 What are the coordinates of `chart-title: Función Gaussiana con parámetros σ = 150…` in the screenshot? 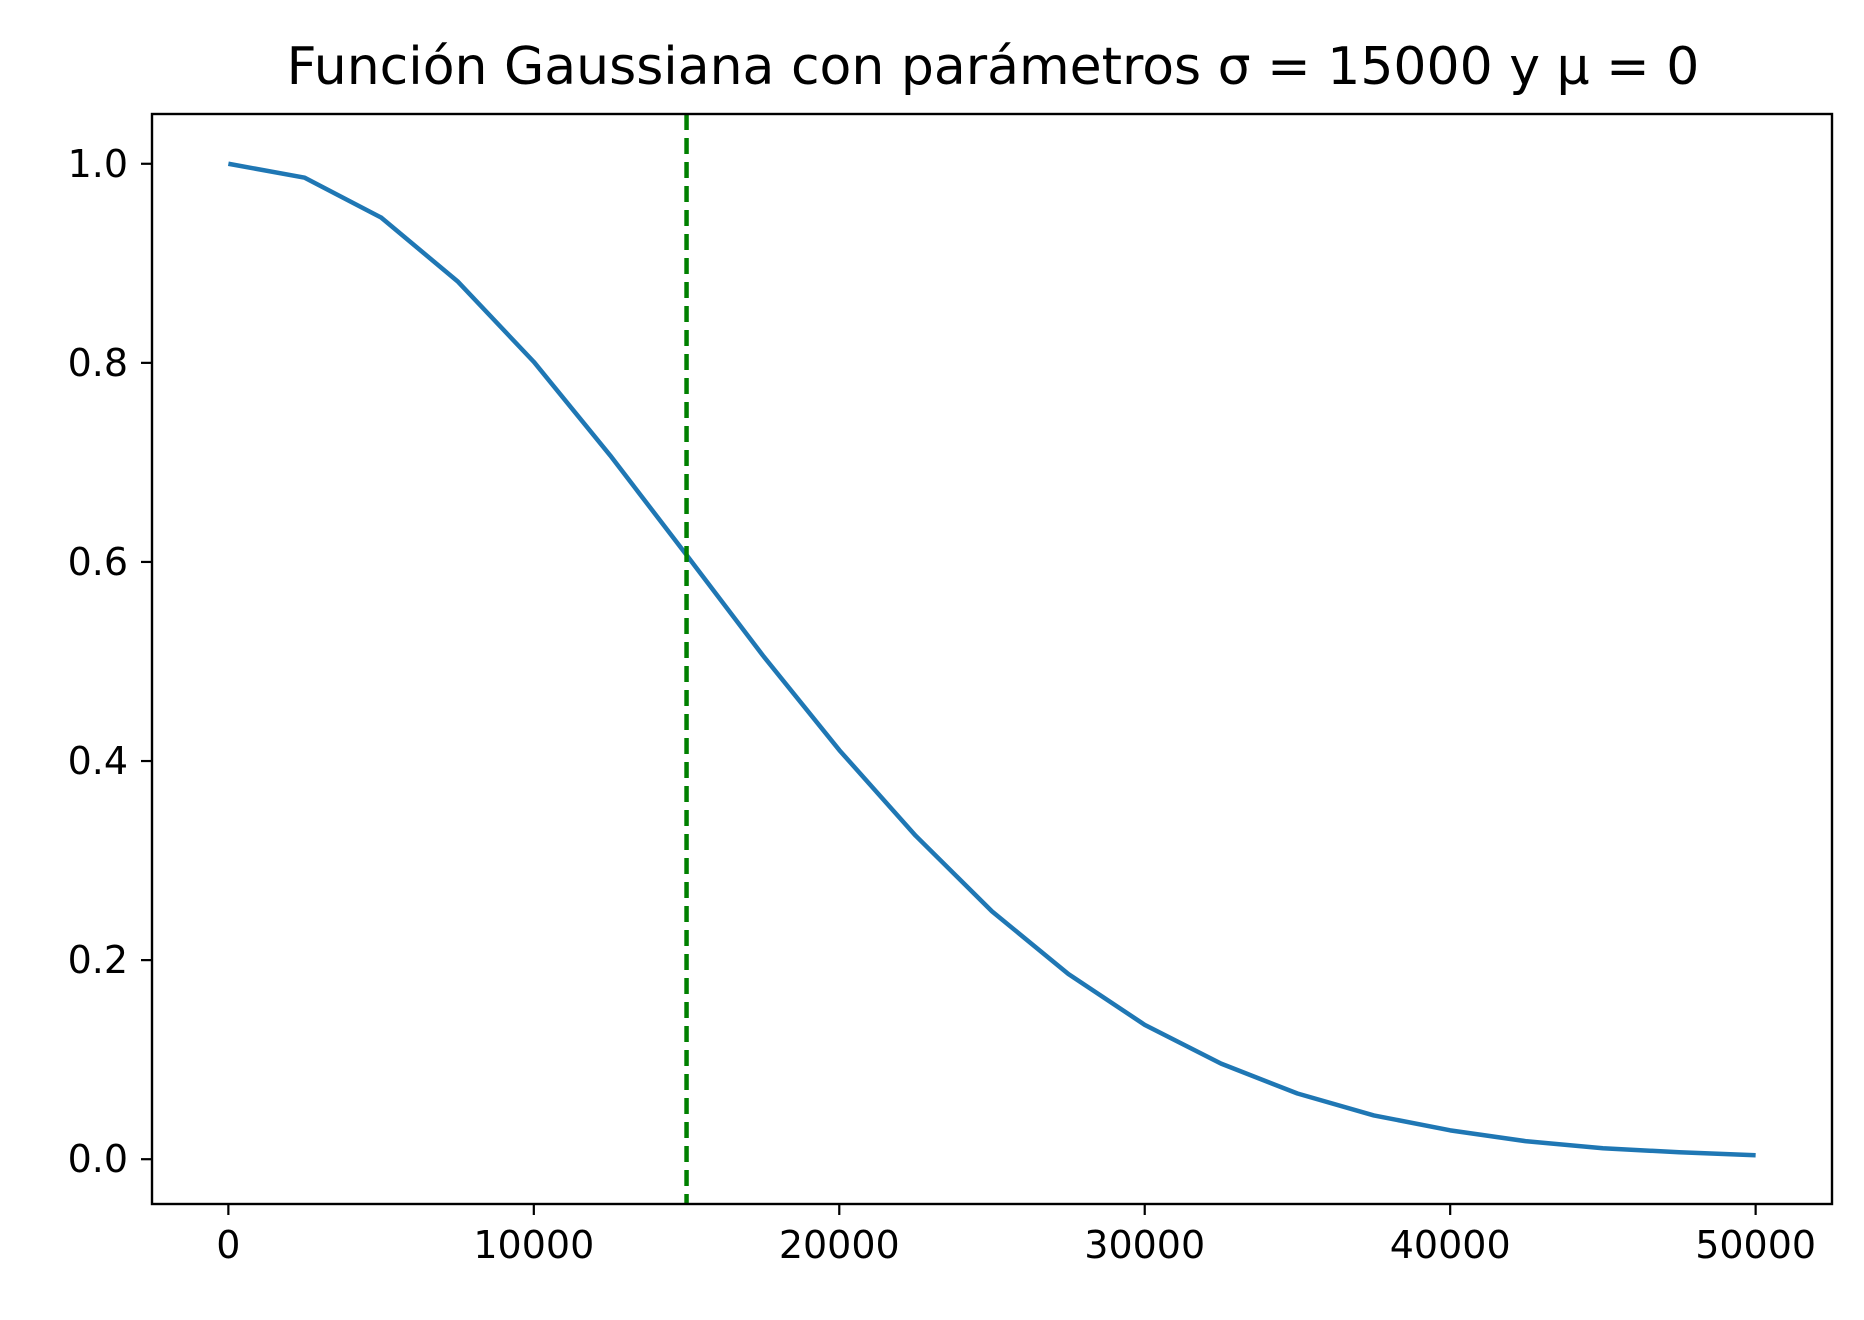 It's located at (993, 67).